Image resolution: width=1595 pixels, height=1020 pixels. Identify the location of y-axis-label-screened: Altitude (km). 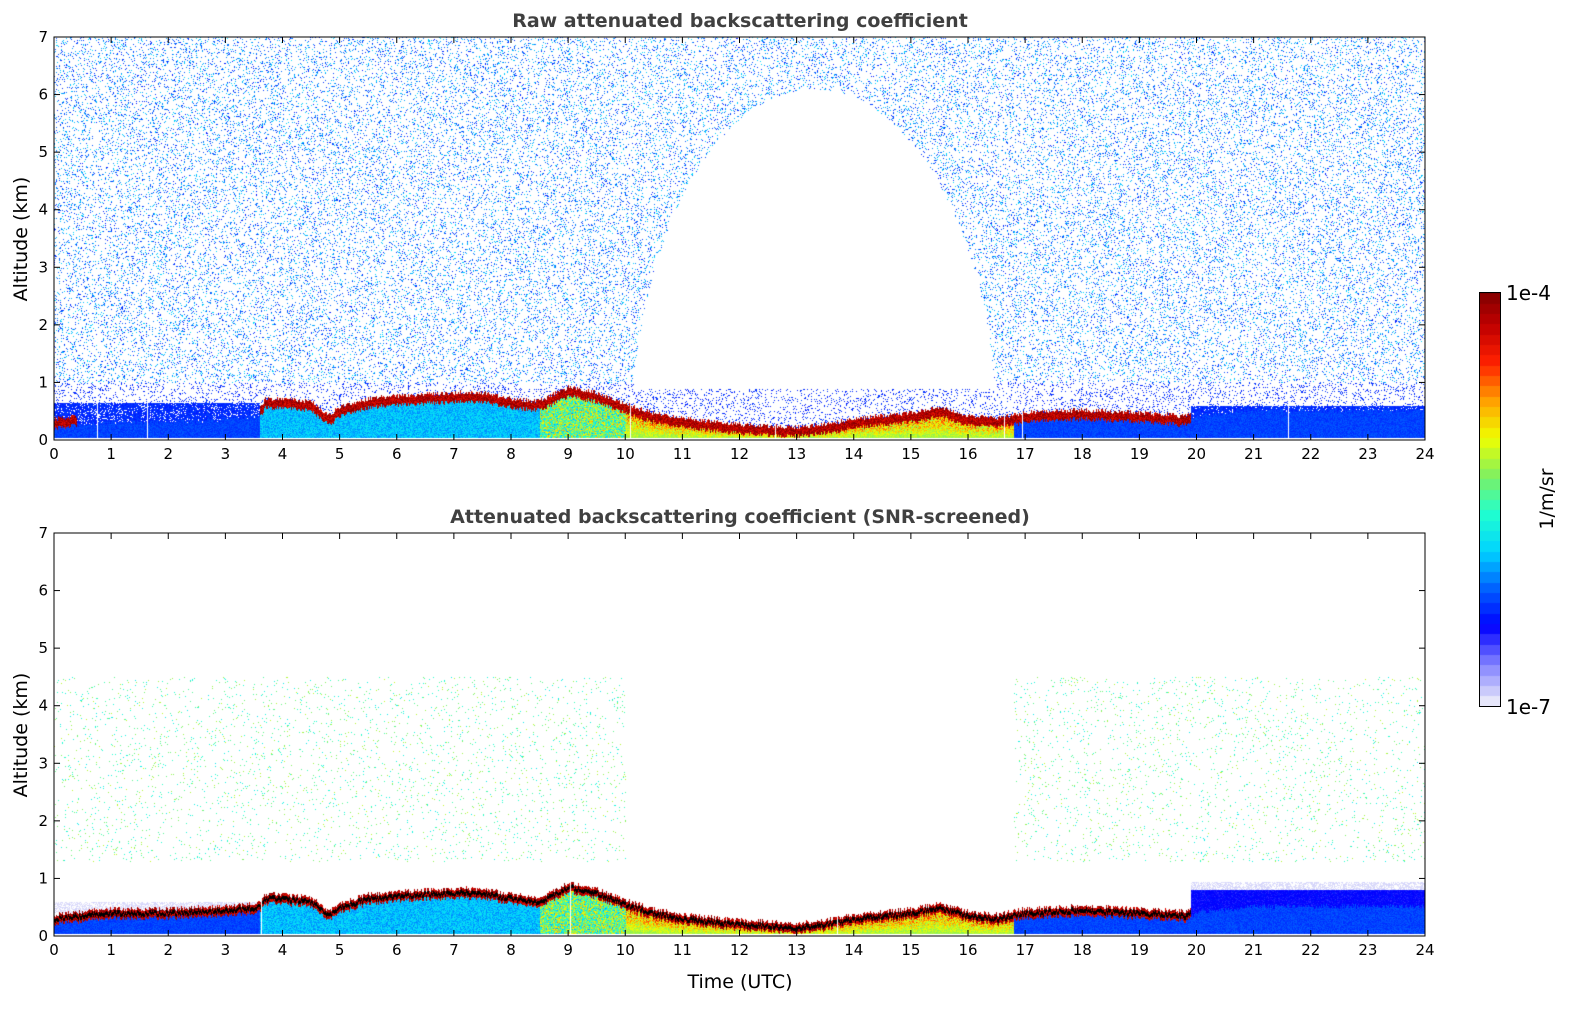
(21, 735).